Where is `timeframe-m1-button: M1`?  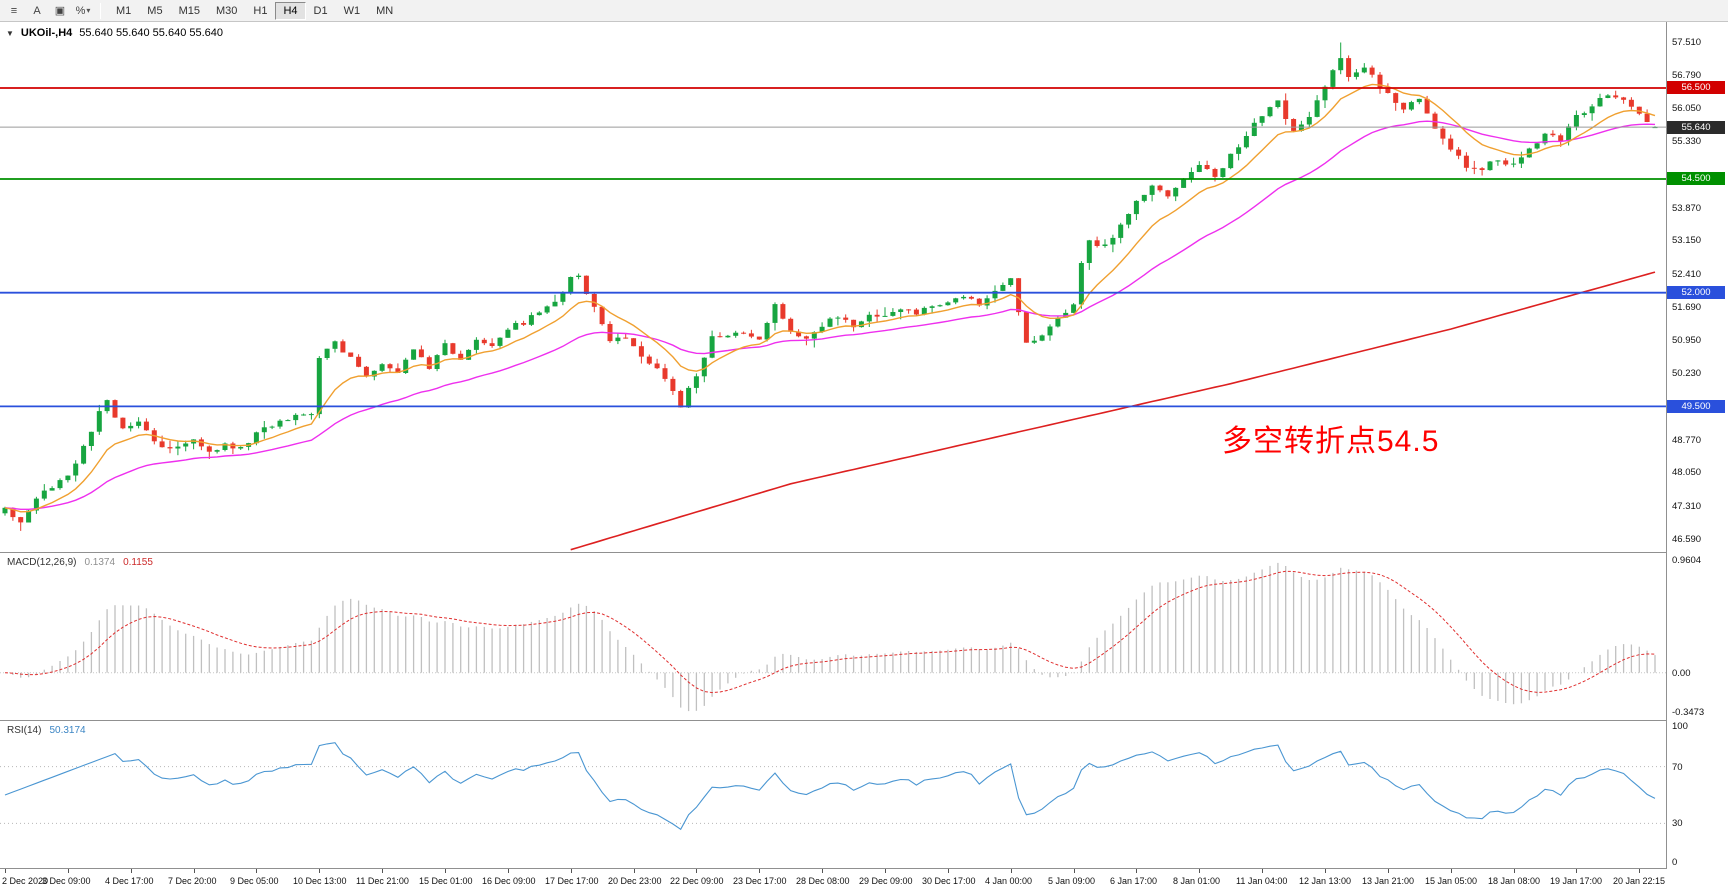
timeframe-m1-button: M1 is located at coordinates (124, 10).